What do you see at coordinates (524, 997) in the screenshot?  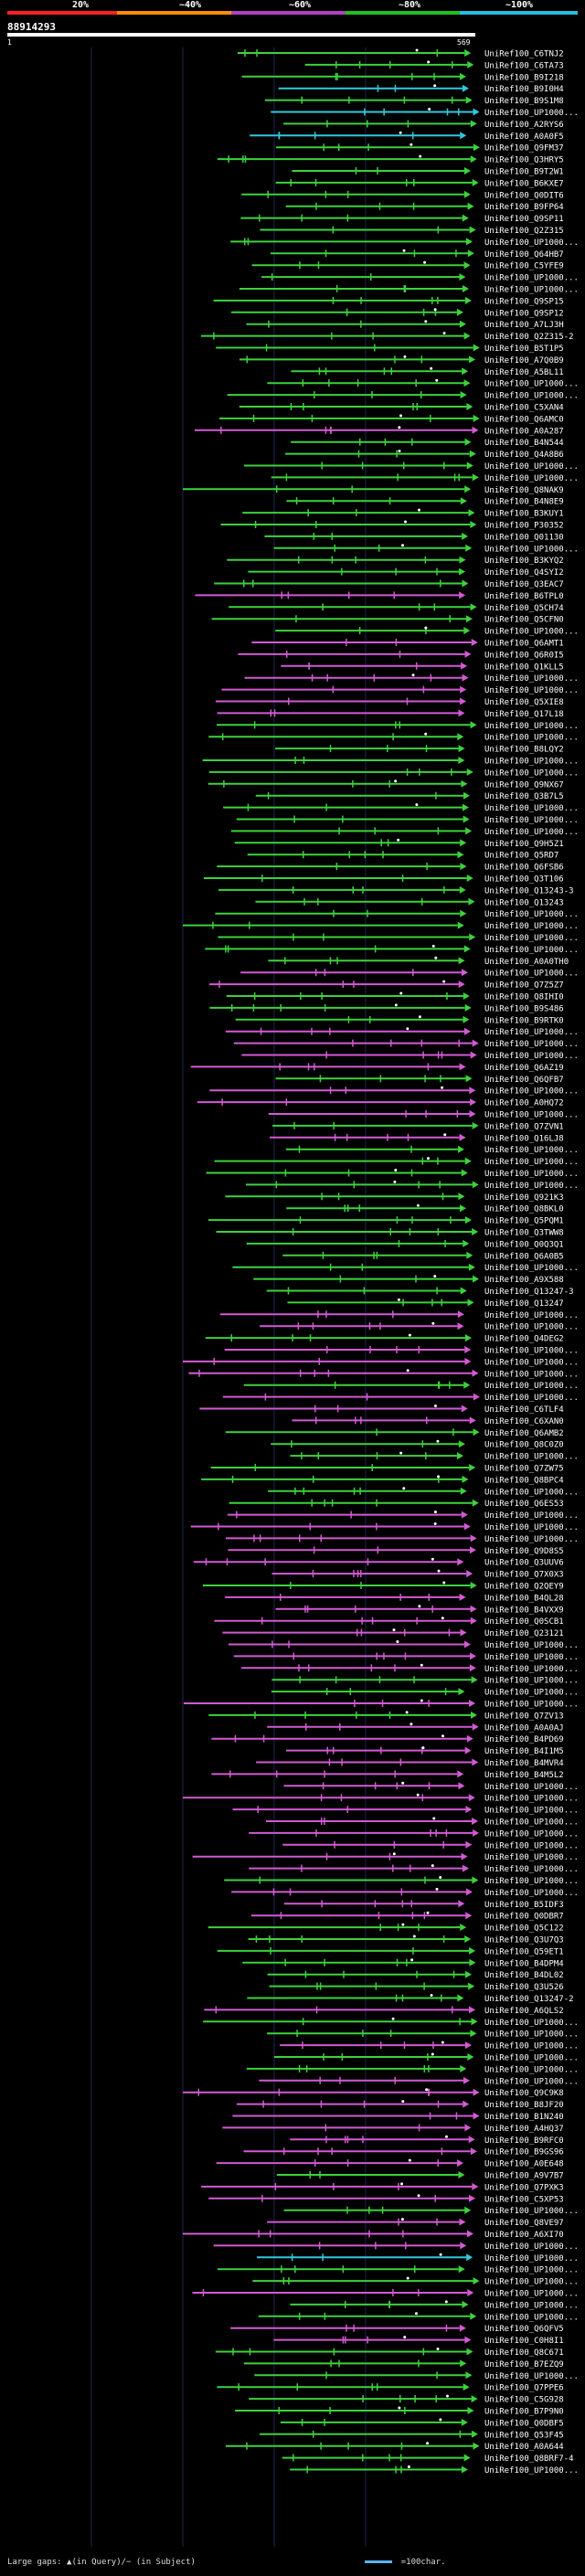 I see `hit-label: UniRef100_Q8IHI0` at bounding box center [524, 997].